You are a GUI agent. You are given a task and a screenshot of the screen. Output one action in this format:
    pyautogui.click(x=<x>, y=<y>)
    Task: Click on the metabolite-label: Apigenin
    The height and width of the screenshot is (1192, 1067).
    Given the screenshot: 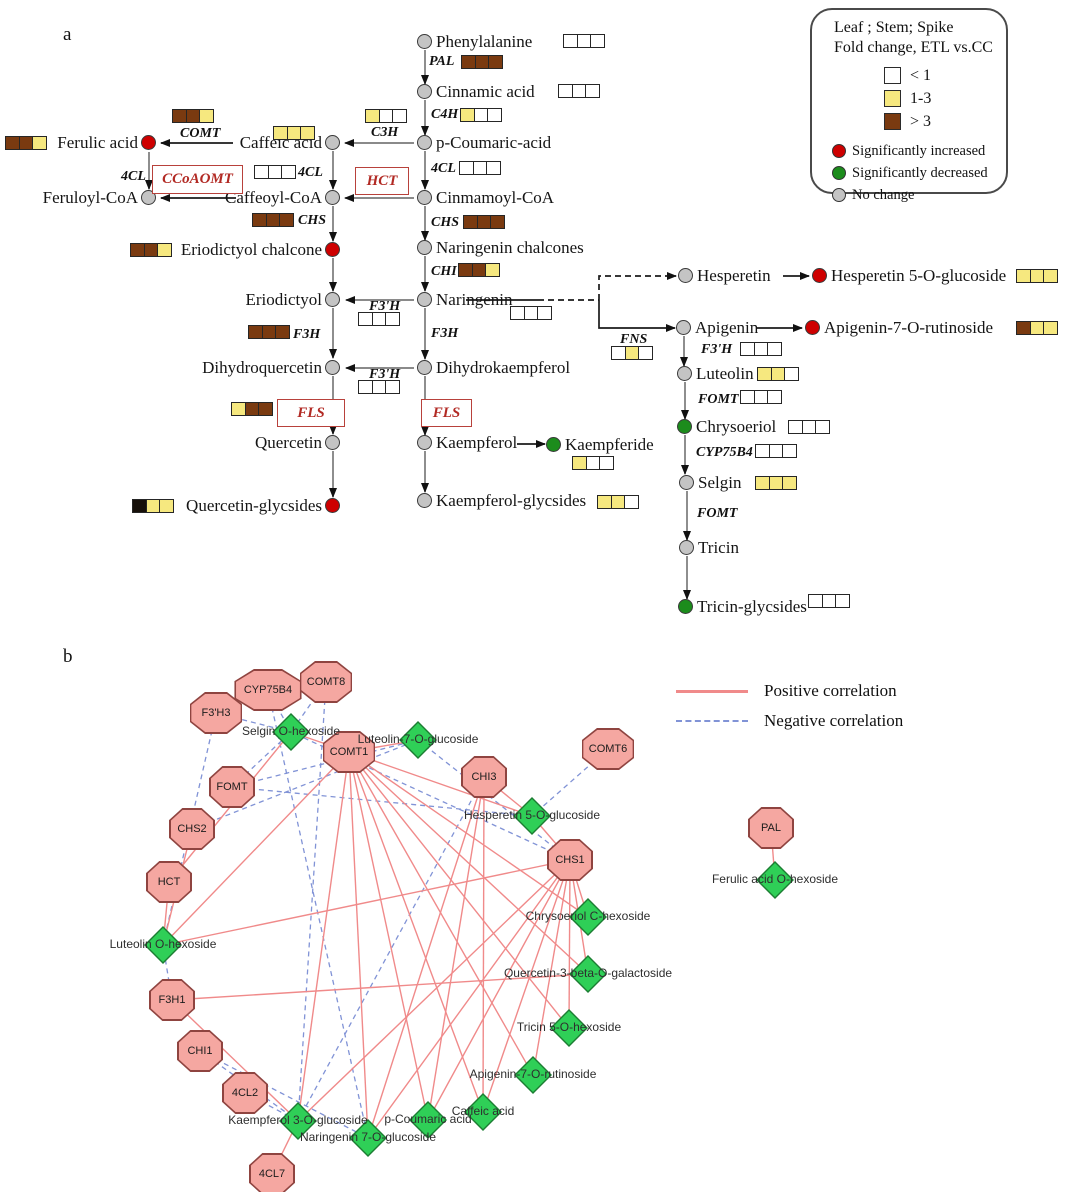 What is the action you would take?
    pyautogui.click(x=727, y=327)
    